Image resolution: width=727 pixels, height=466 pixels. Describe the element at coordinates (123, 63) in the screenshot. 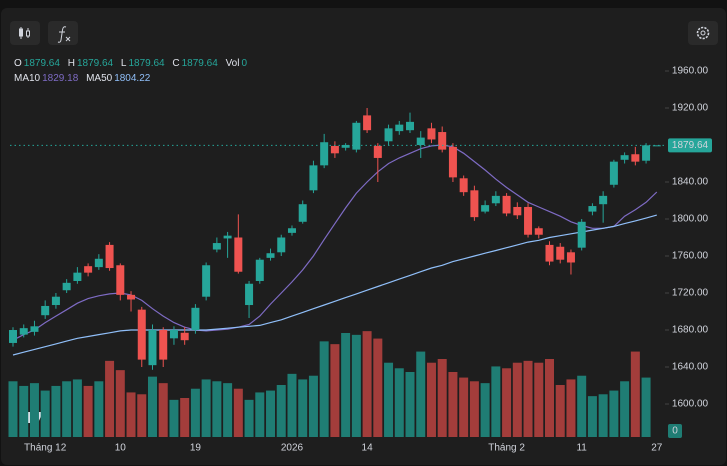

I see `legend-label: L` at that location.